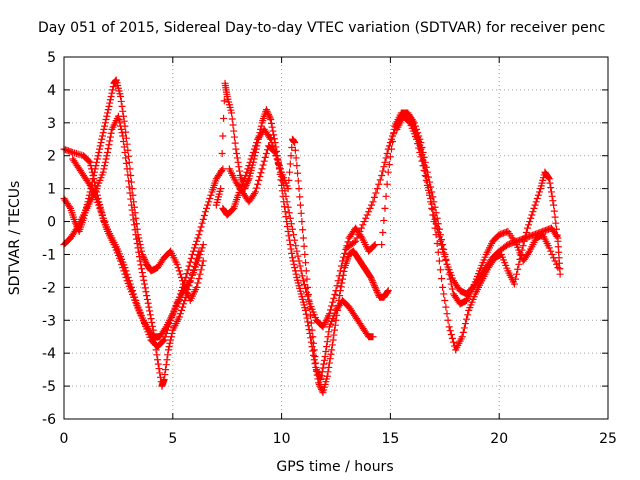 The height and width of the screenshot is (480, 640). I want to click on y-tick-label: -6, so click(49, 420).